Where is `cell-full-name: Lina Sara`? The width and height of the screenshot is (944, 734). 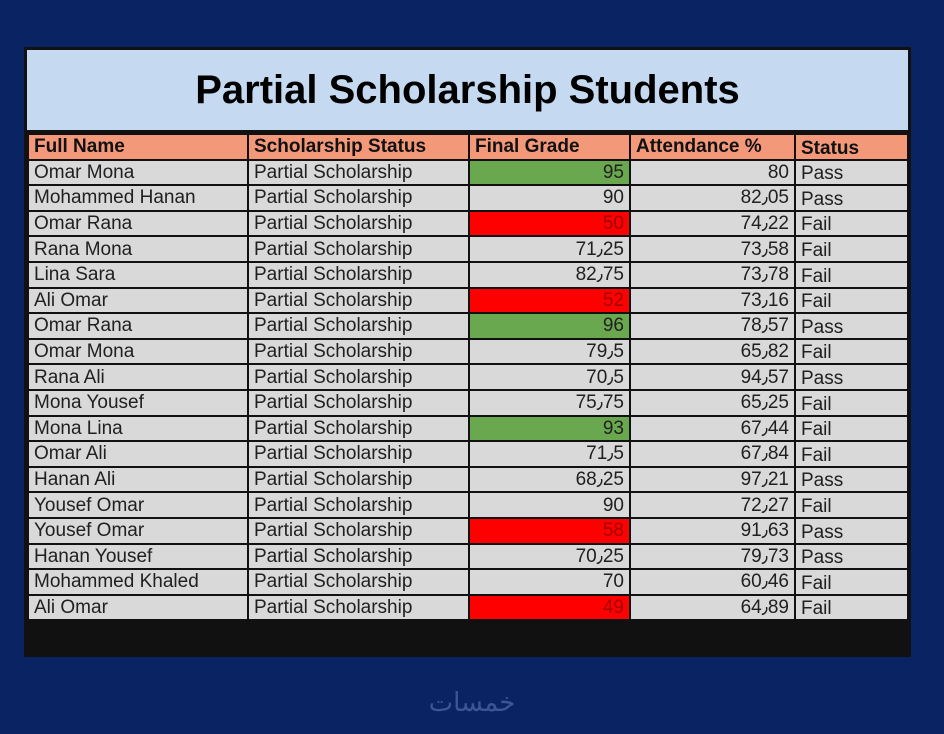
cell-full-name: Lina Sara is located at coordinates (138, 274).